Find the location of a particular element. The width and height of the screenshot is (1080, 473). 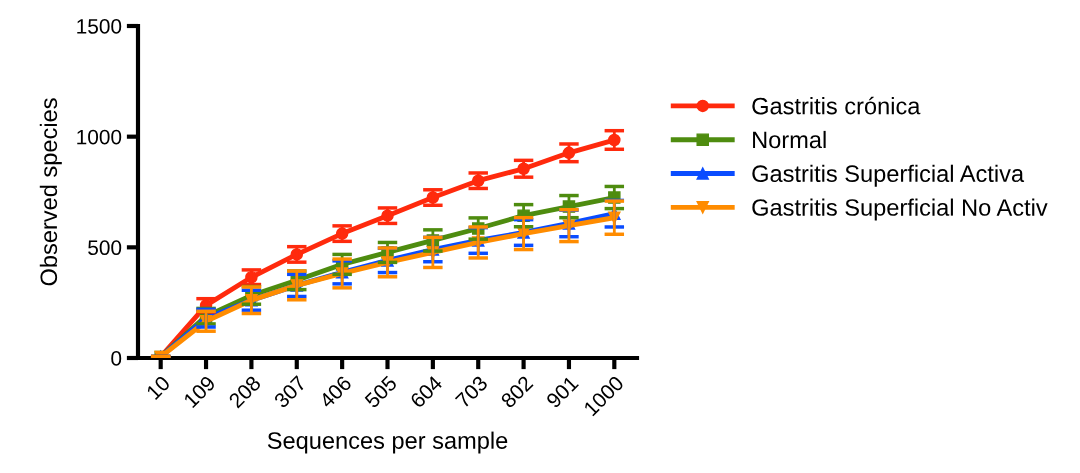

legend-label: Normal is located at coordinates (789, 139).